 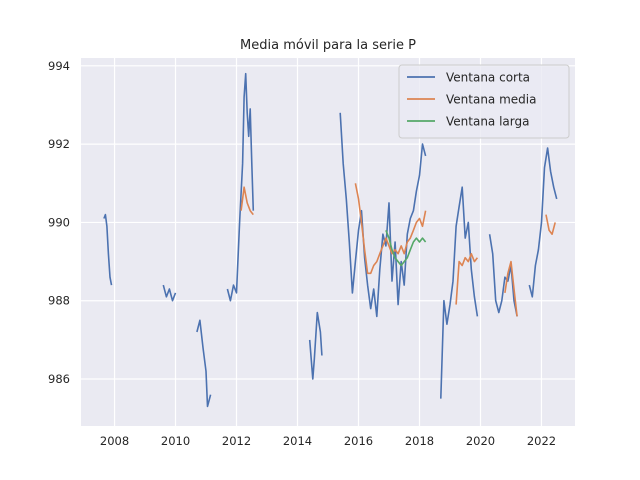 I want to click on series-ventana-larga, so click(x=406, y=248).